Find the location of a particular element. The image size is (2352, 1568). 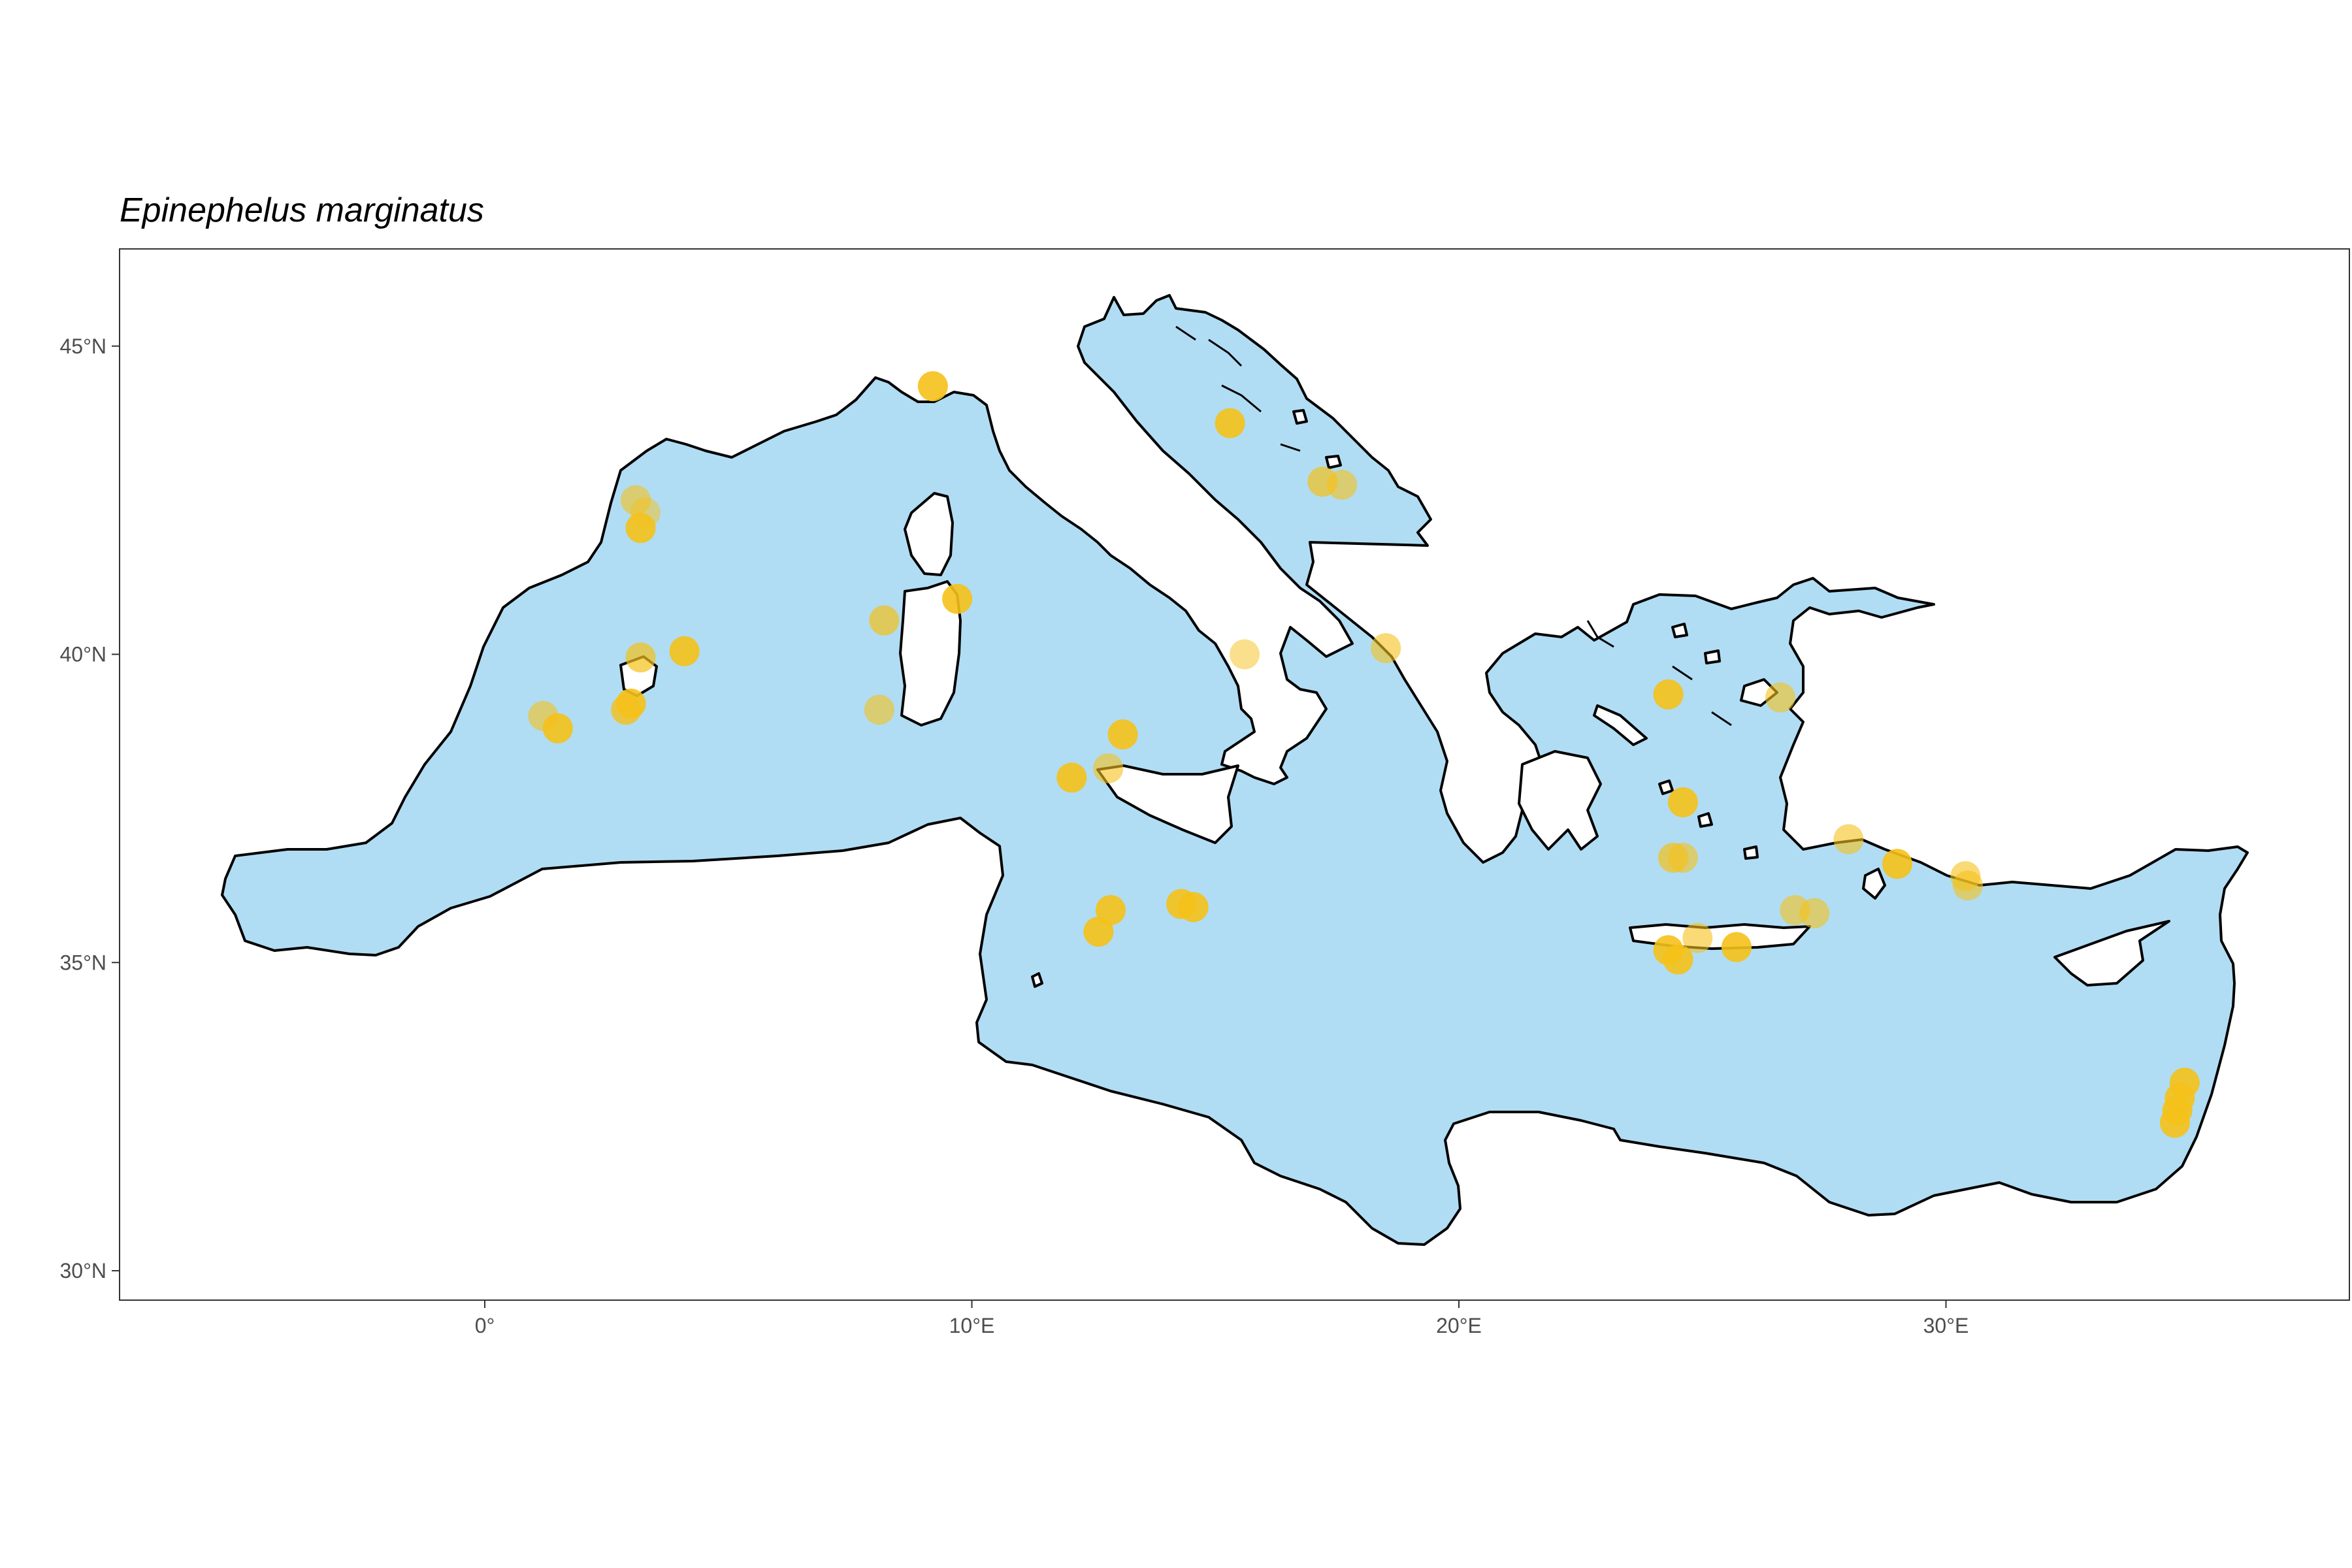

x-tick-label: 30°E is located at coordinates (1946, 1325).